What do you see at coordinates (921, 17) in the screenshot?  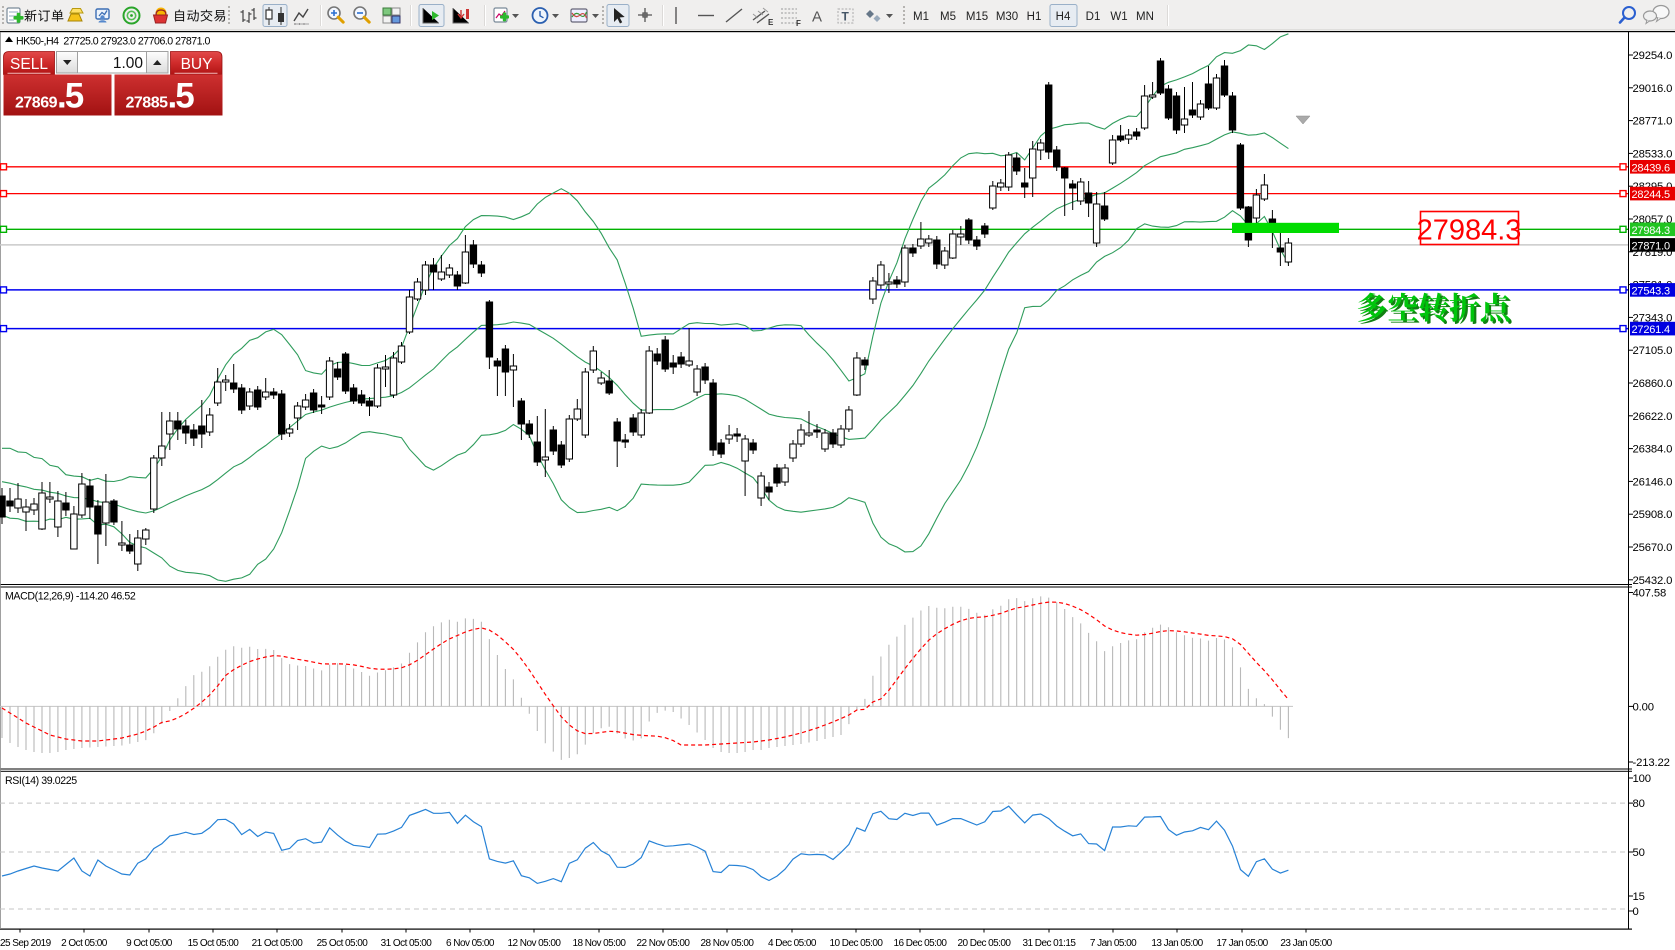 I see `svg-text: M1` at bounding box center [921, 17].